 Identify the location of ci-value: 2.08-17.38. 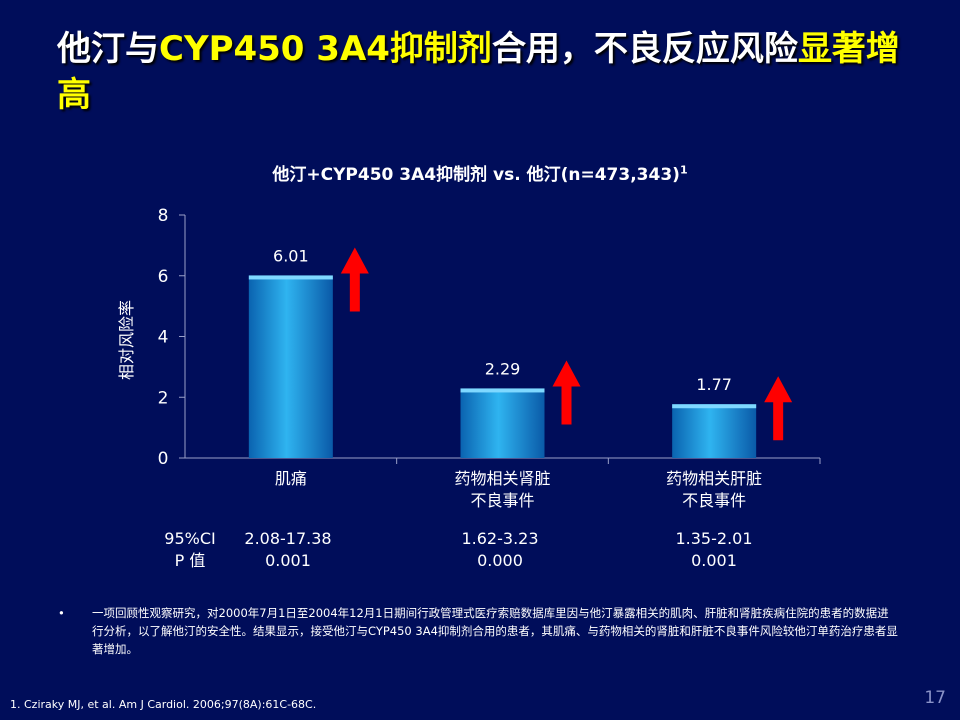
(288, 538).